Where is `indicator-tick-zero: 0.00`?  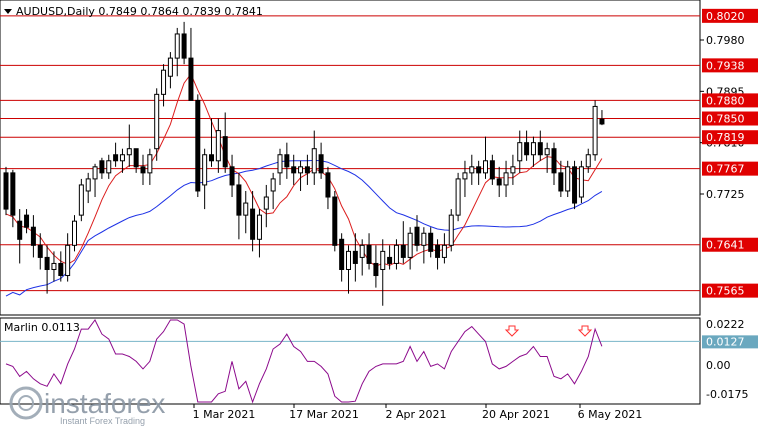 indicator-tick-zero: 0.00 is located at coordinates (718, 365).